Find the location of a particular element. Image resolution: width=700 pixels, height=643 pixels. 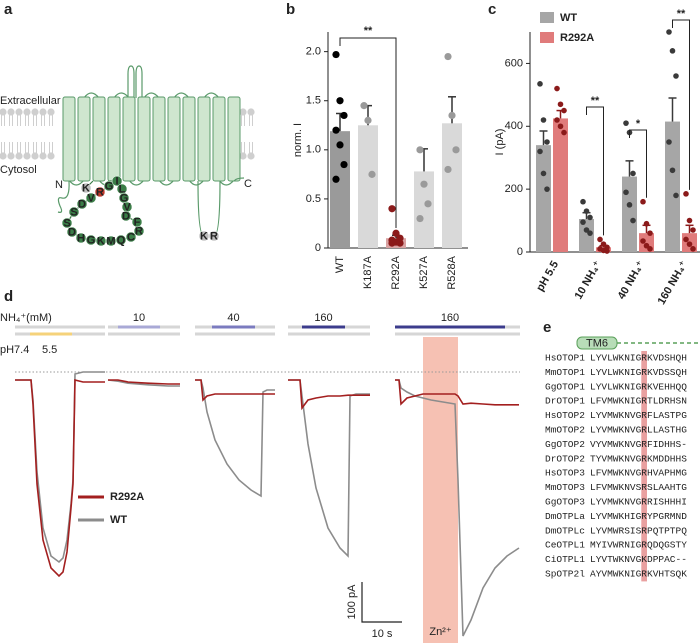

concentration-label: 160 is located at coordinates (450, 318).